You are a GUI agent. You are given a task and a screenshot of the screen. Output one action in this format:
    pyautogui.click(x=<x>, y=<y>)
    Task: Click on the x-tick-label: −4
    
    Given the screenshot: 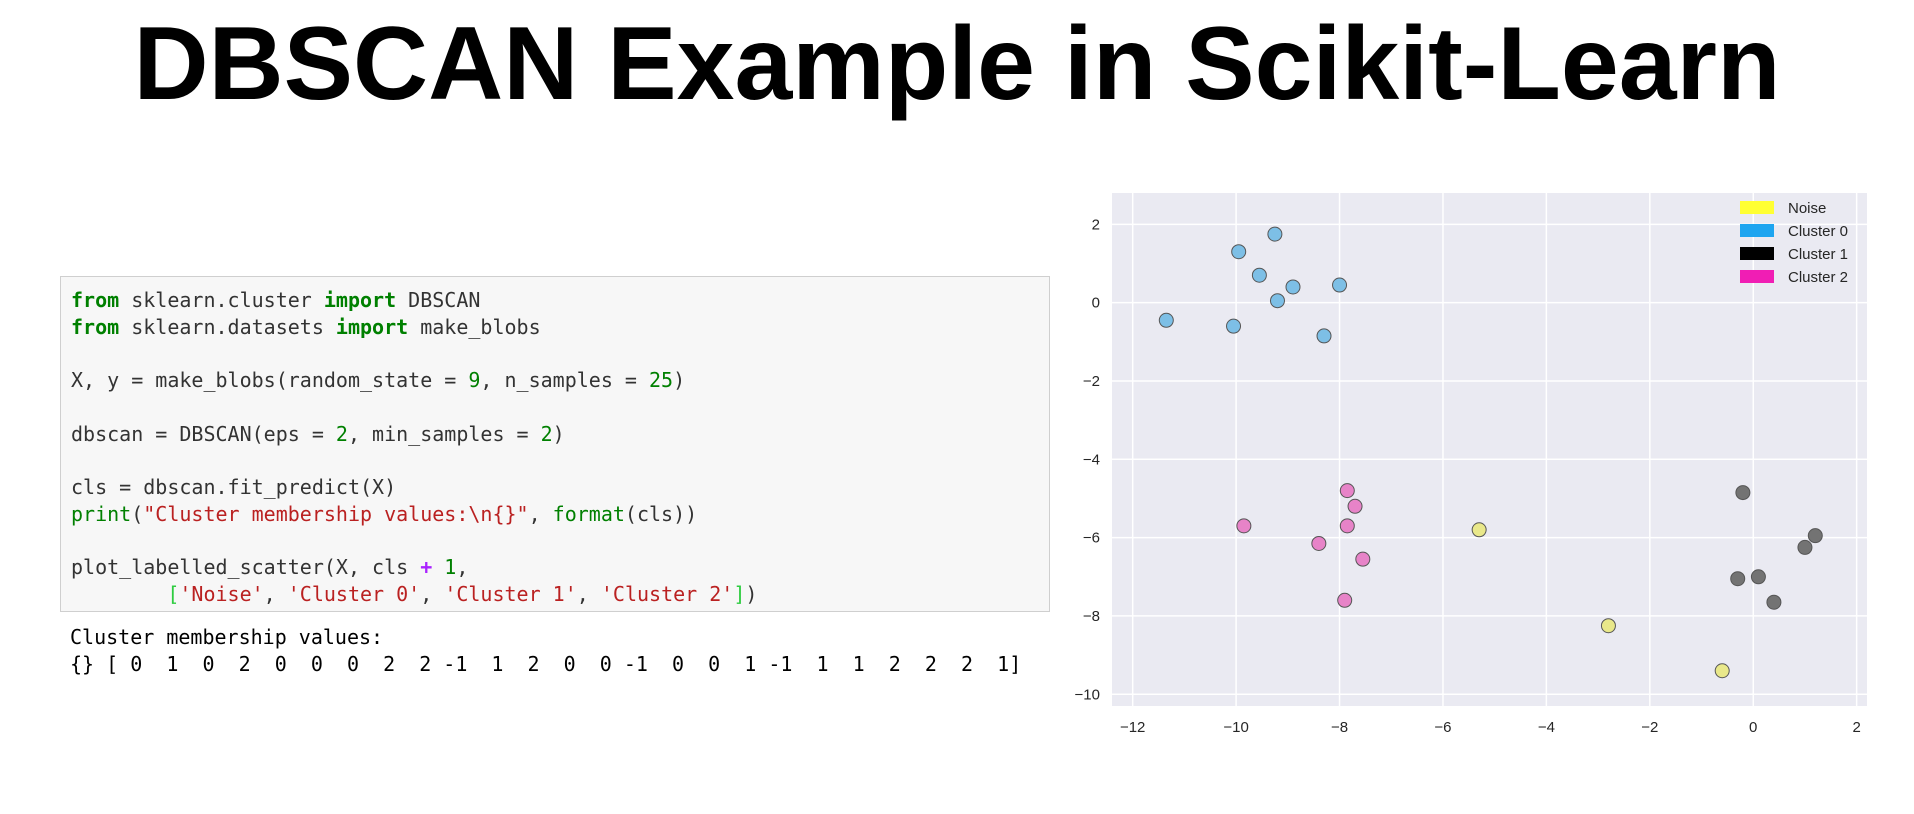 What is the action you would take?
    pyautogui.click(x=1546, y=727)
    